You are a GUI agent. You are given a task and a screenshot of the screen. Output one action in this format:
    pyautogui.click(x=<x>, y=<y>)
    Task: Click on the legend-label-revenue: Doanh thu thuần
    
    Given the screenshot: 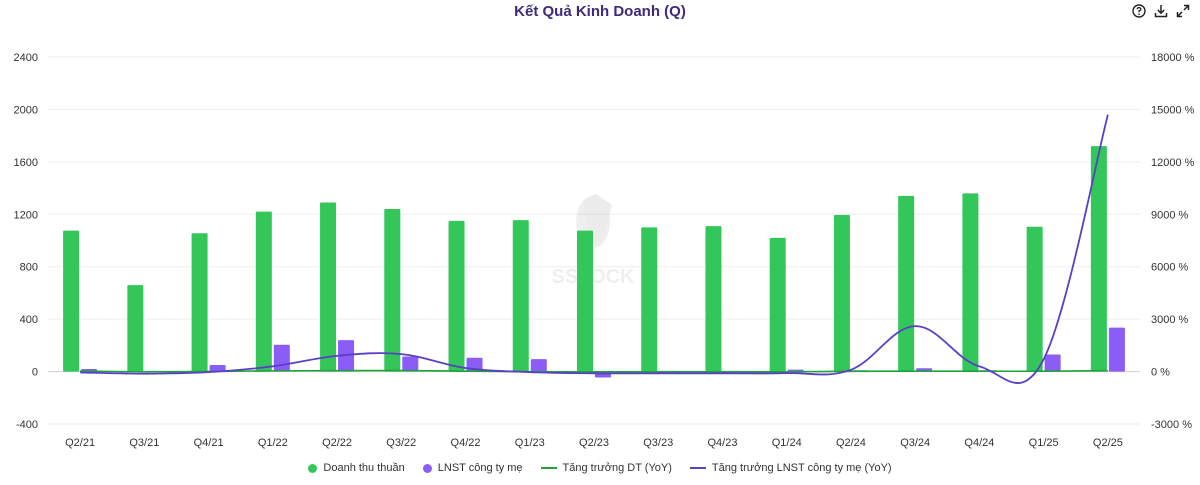 What is the action you would take?
    pyautogui.click(x=364, y=468)
    